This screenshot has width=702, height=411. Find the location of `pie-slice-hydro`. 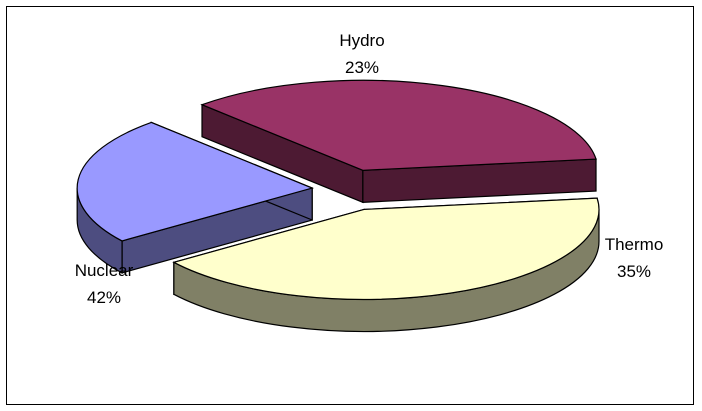

pie-slice-hydro is located at coordinates (195, 197).